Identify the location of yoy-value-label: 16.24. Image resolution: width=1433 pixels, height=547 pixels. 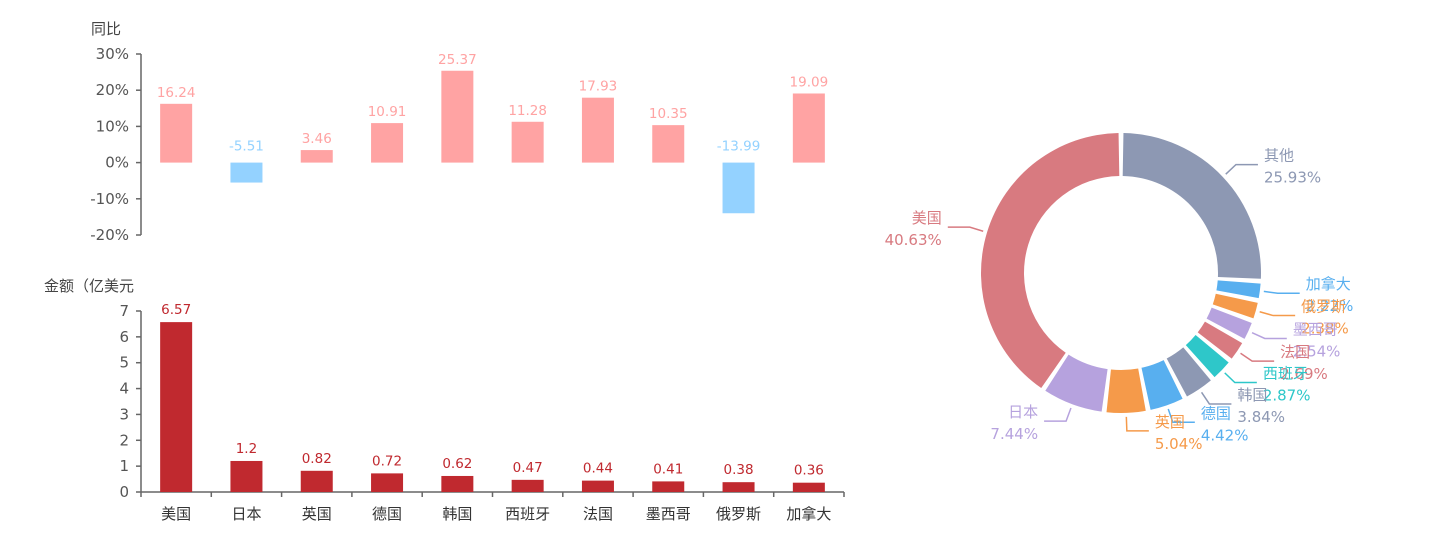
(176, 93).